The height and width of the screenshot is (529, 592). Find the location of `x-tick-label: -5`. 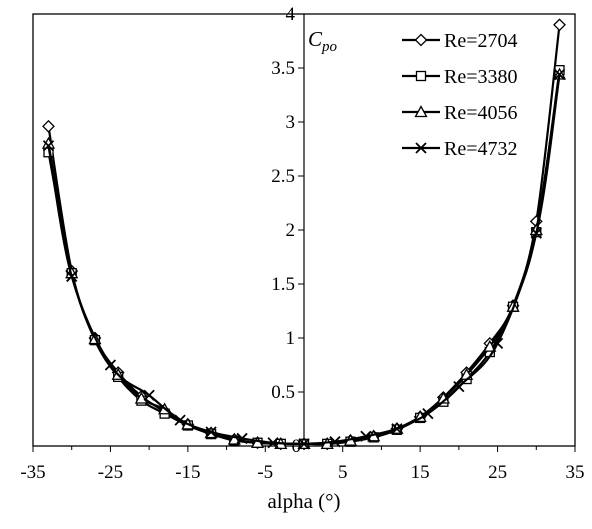

x-tick-label: -5 is located at coordinates (265, 472).